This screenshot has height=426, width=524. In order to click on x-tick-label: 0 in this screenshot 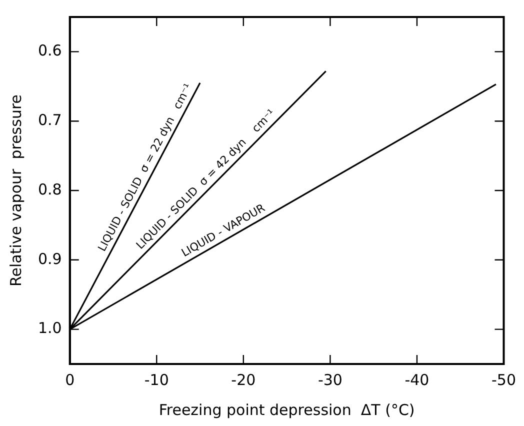, I will do `click(70, 379)`.